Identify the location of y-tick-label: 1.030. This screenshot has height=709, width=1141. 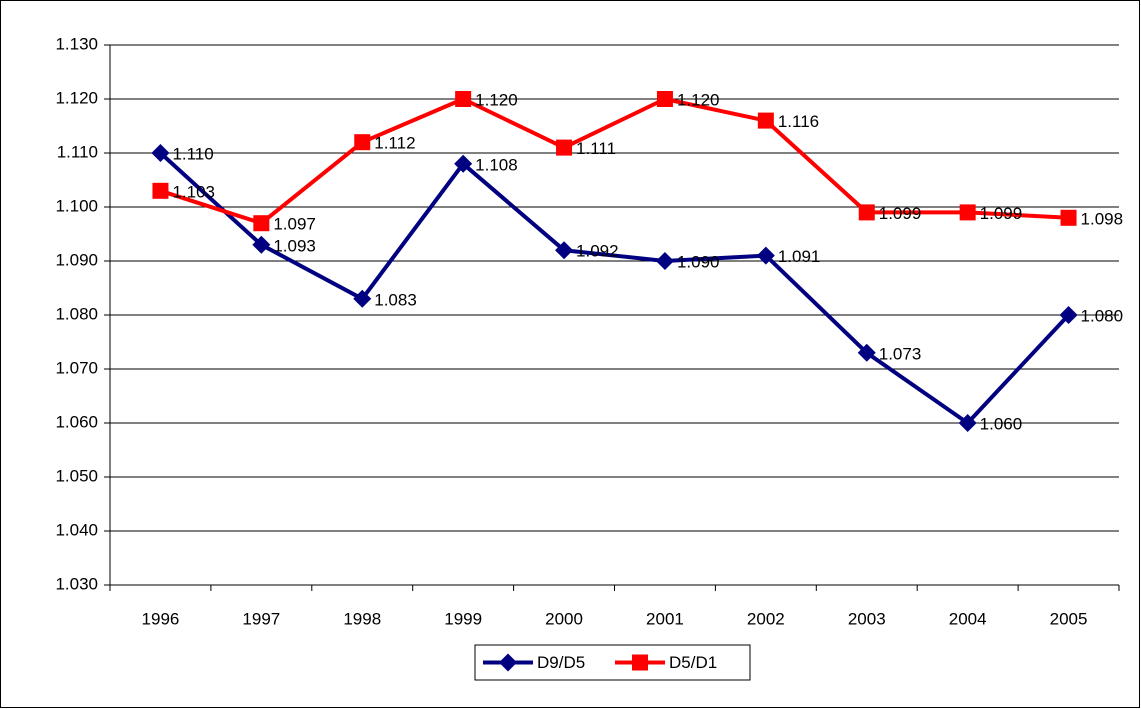
(76, 583).